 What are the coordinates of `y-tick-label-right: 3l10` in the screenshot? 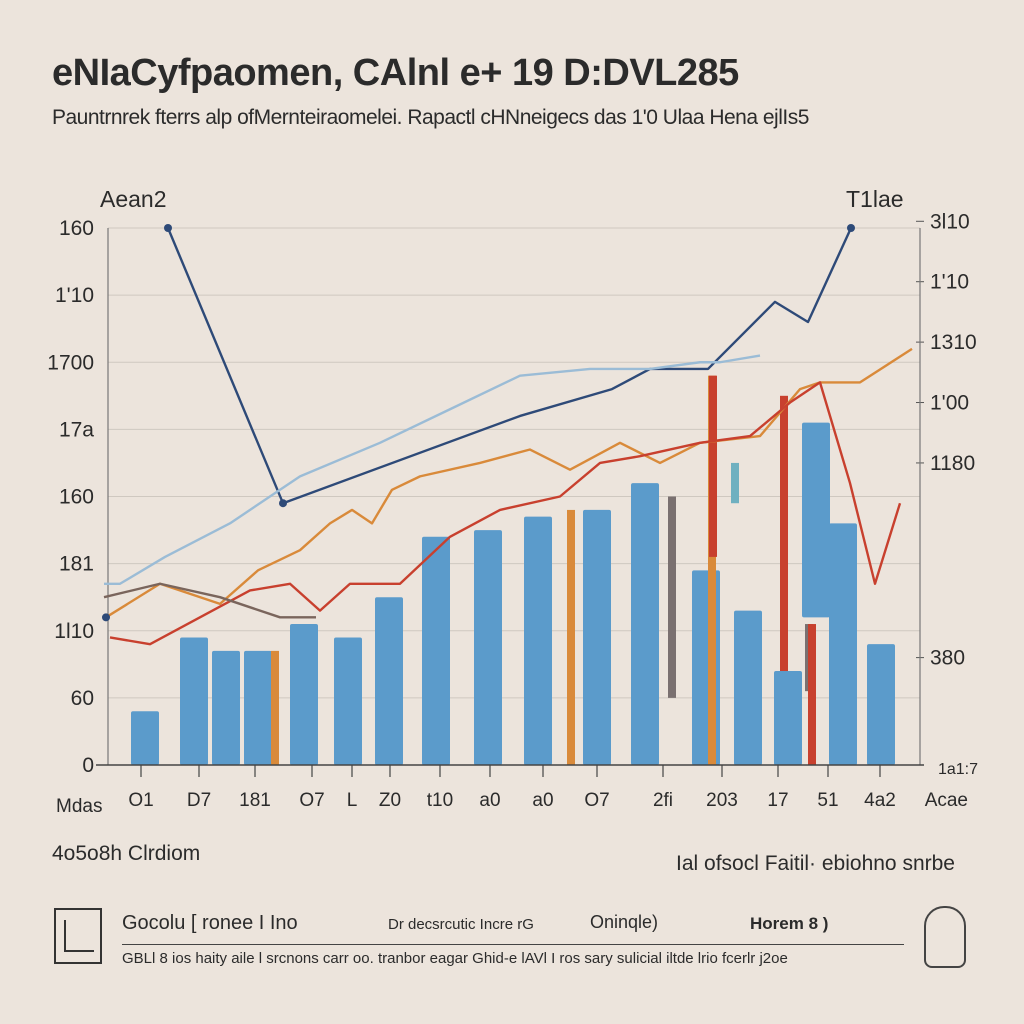 It's located at (950, 221).